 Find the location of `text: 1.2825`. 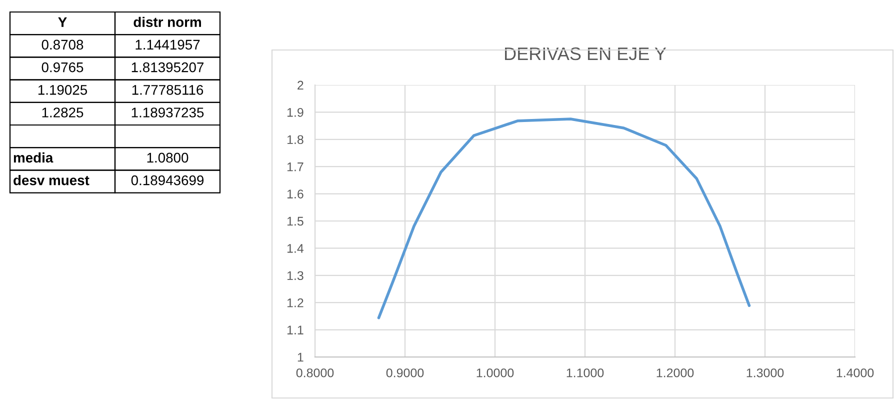

text: 1.2825 is located at coordinates (63, 113).